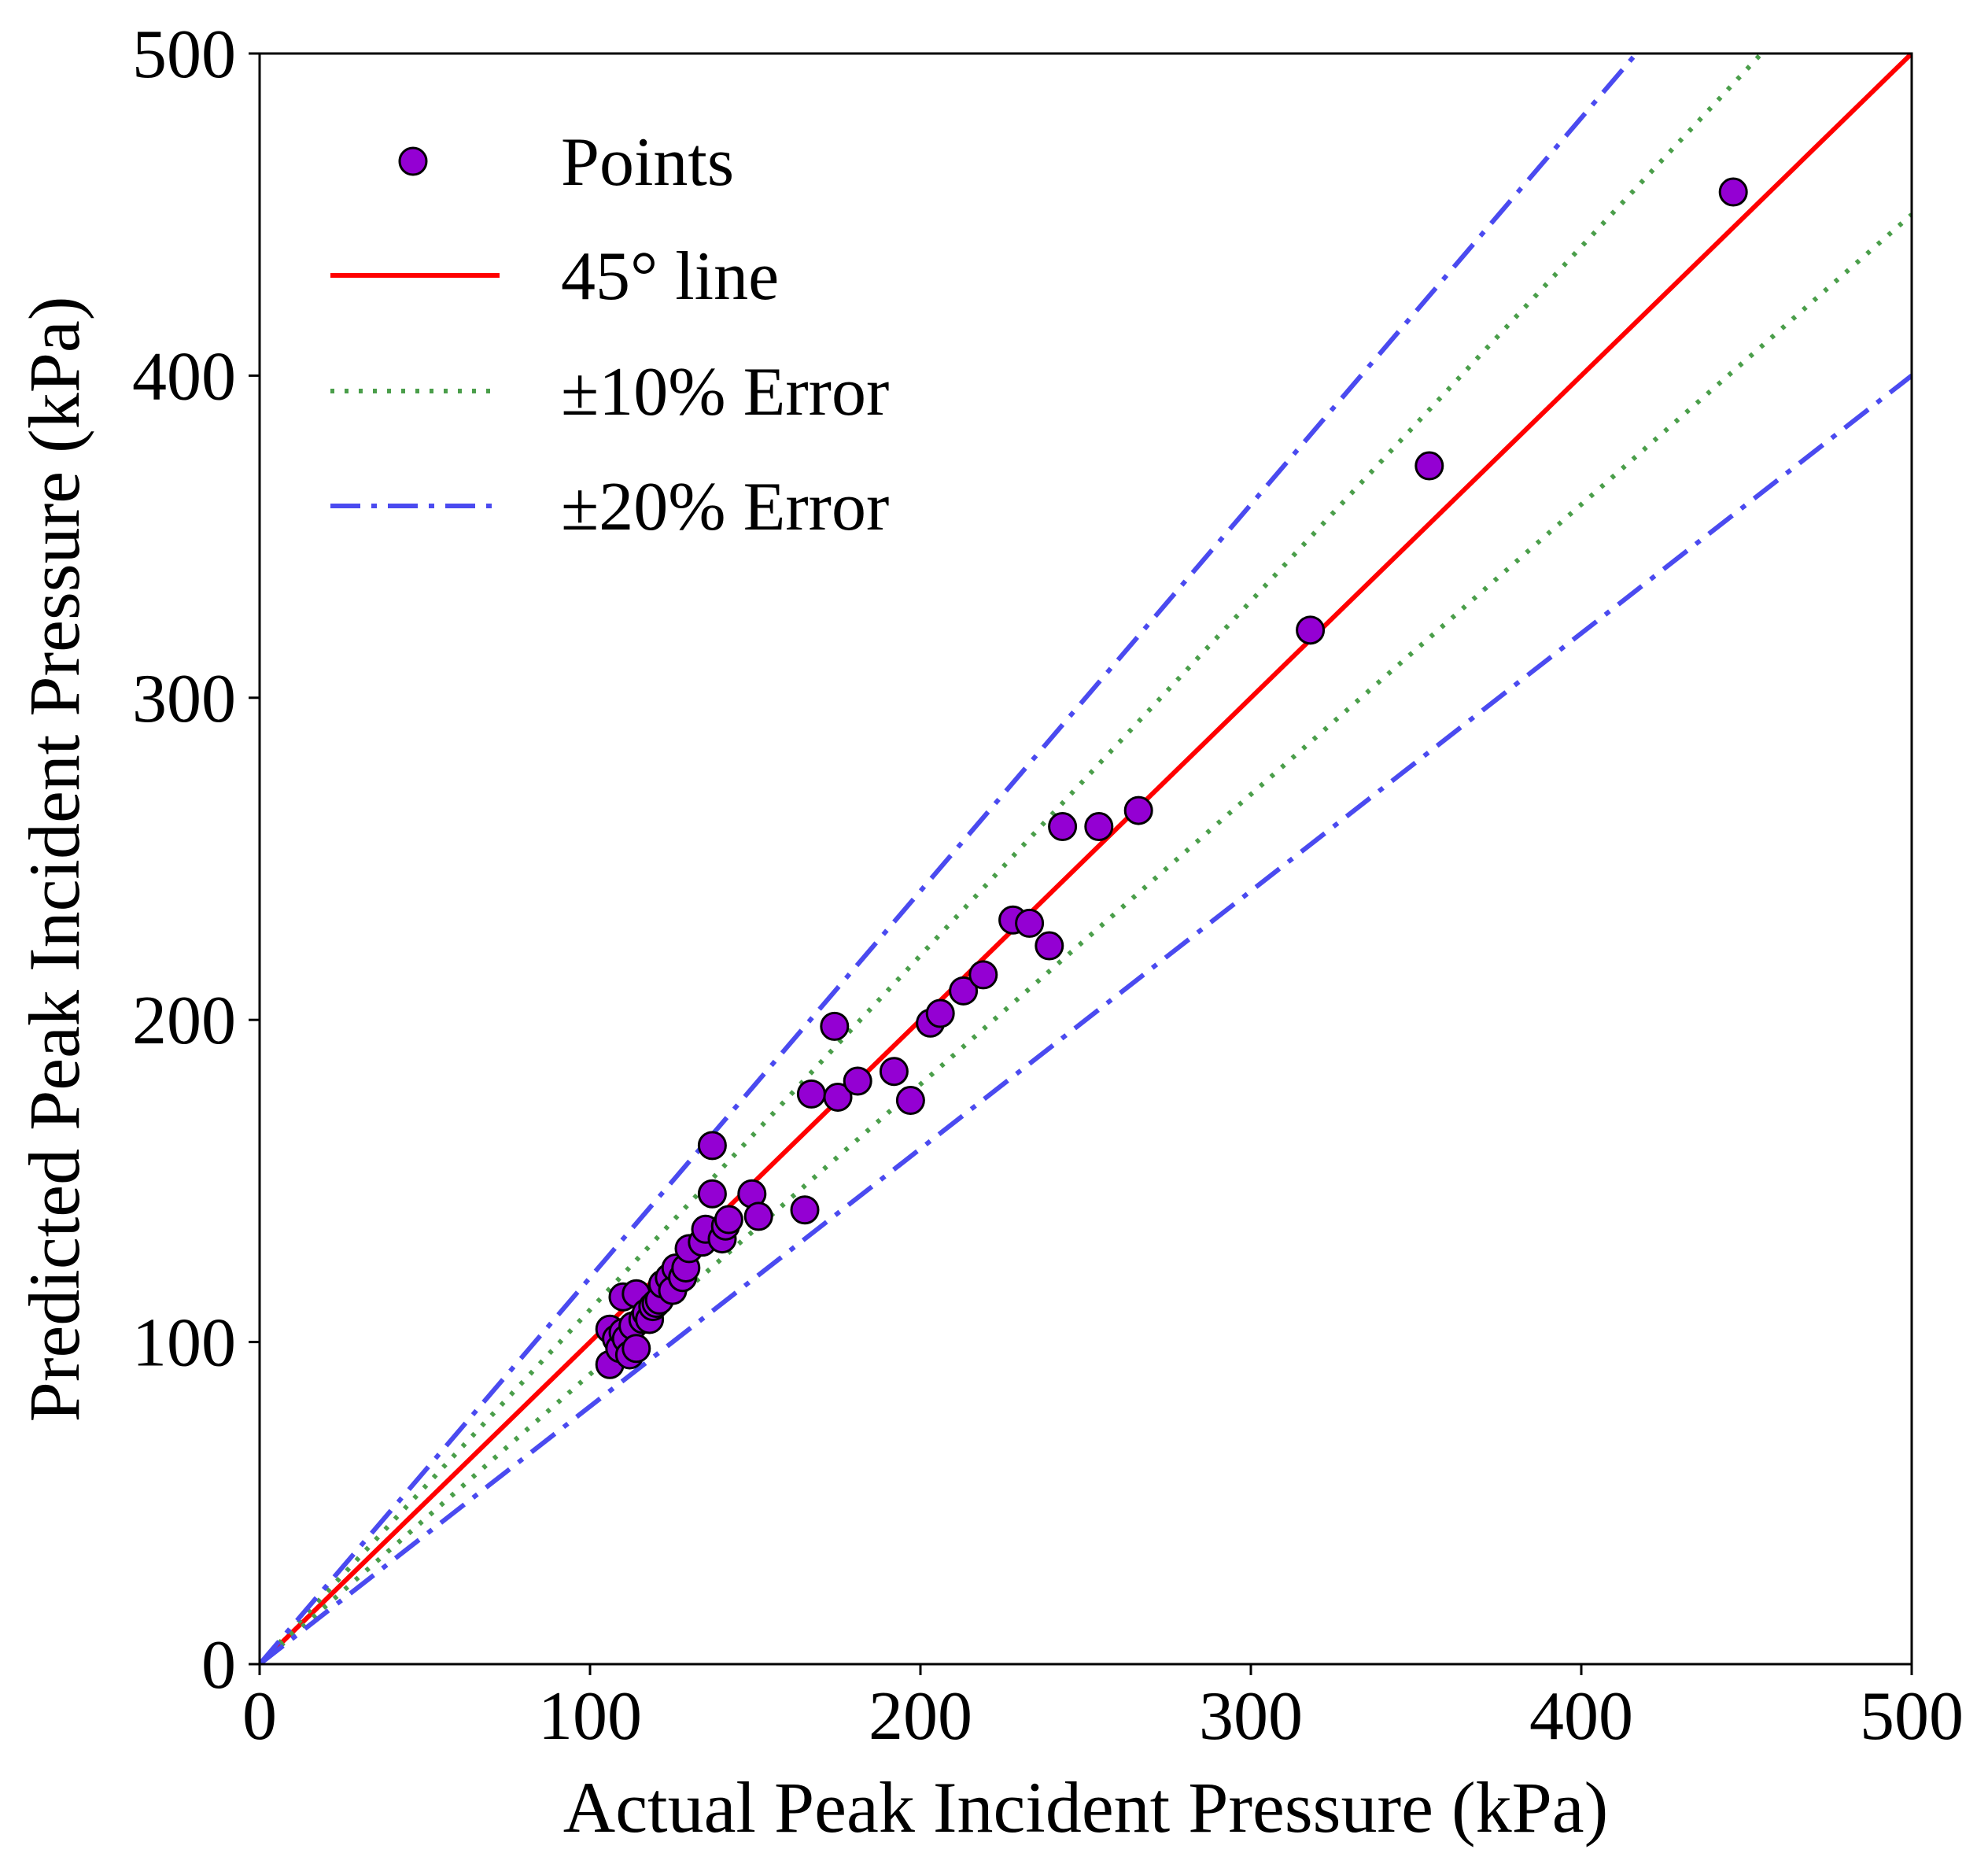 This screenshot has height=1864, width=1988. Describe the element at coordinates (184, 699) in the screenshot. I see `y-tick-label: 300` at that location.